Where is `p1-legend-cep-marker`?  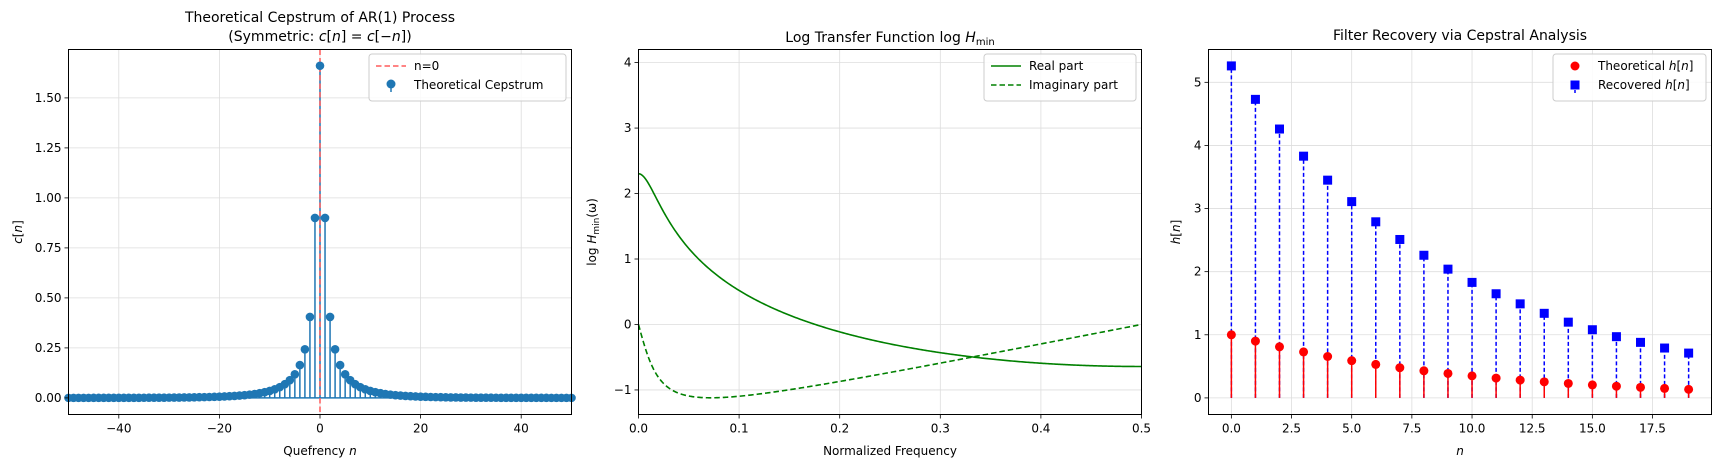
p1-legend-cep-marker is located at coordinates (391, 84).